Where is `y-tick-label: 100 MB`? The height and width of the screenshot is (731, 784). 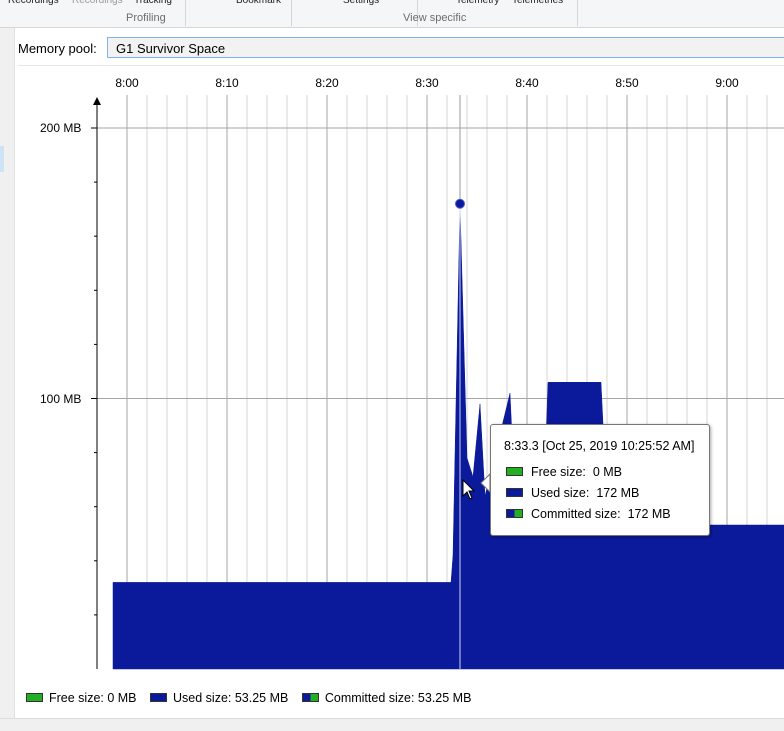 y-tick-label: 100 MB is located at coordinates (61, 399).